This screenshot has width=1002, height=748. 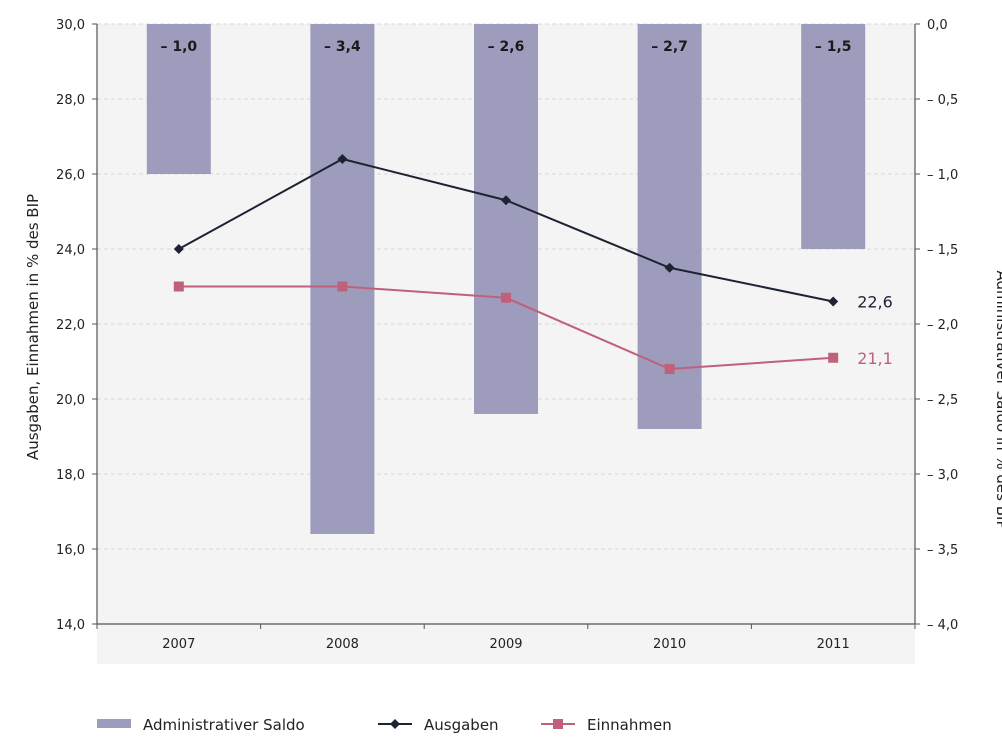 I want to click on x-tick-label: 2011, so click(x=833, y=644).